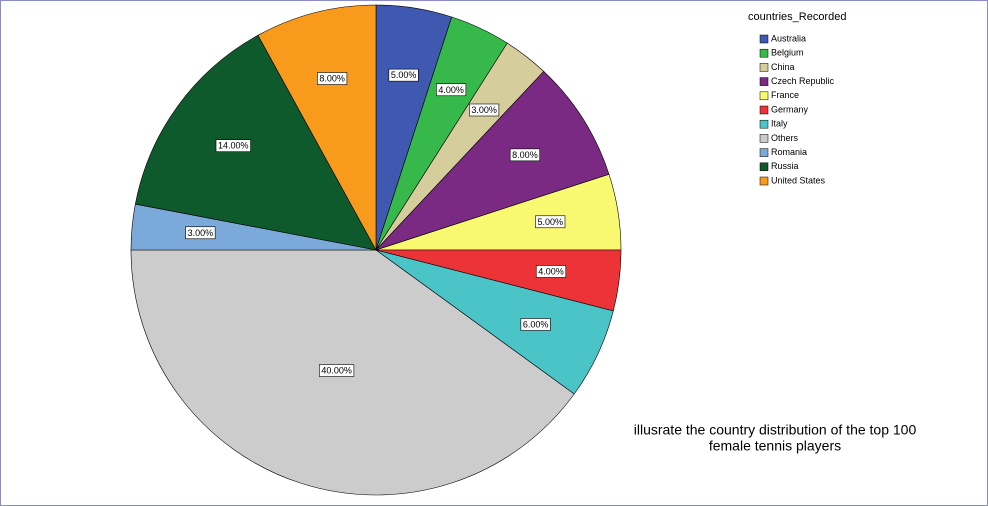  I want to click on legend-label: Others, so click(785, 138).